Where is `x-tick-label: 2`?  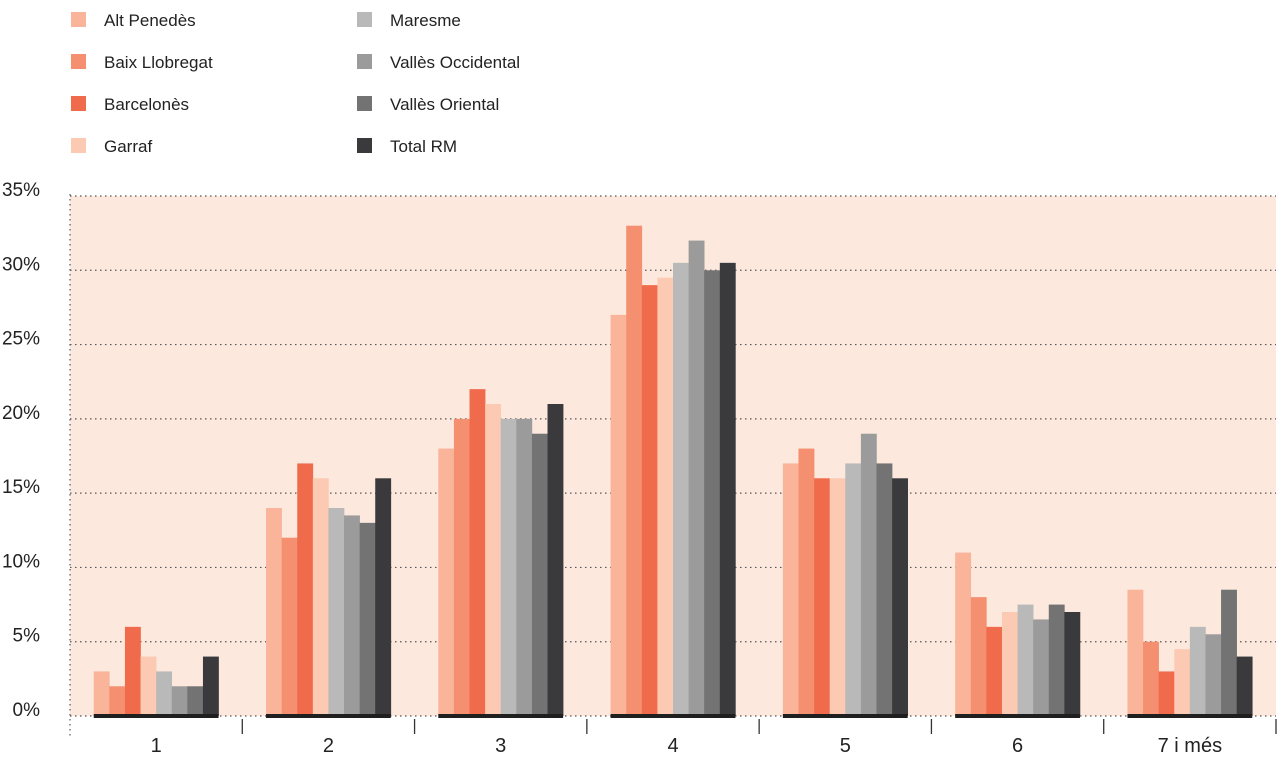 x-tick-label: 2 is located at coordinates (328, 746).